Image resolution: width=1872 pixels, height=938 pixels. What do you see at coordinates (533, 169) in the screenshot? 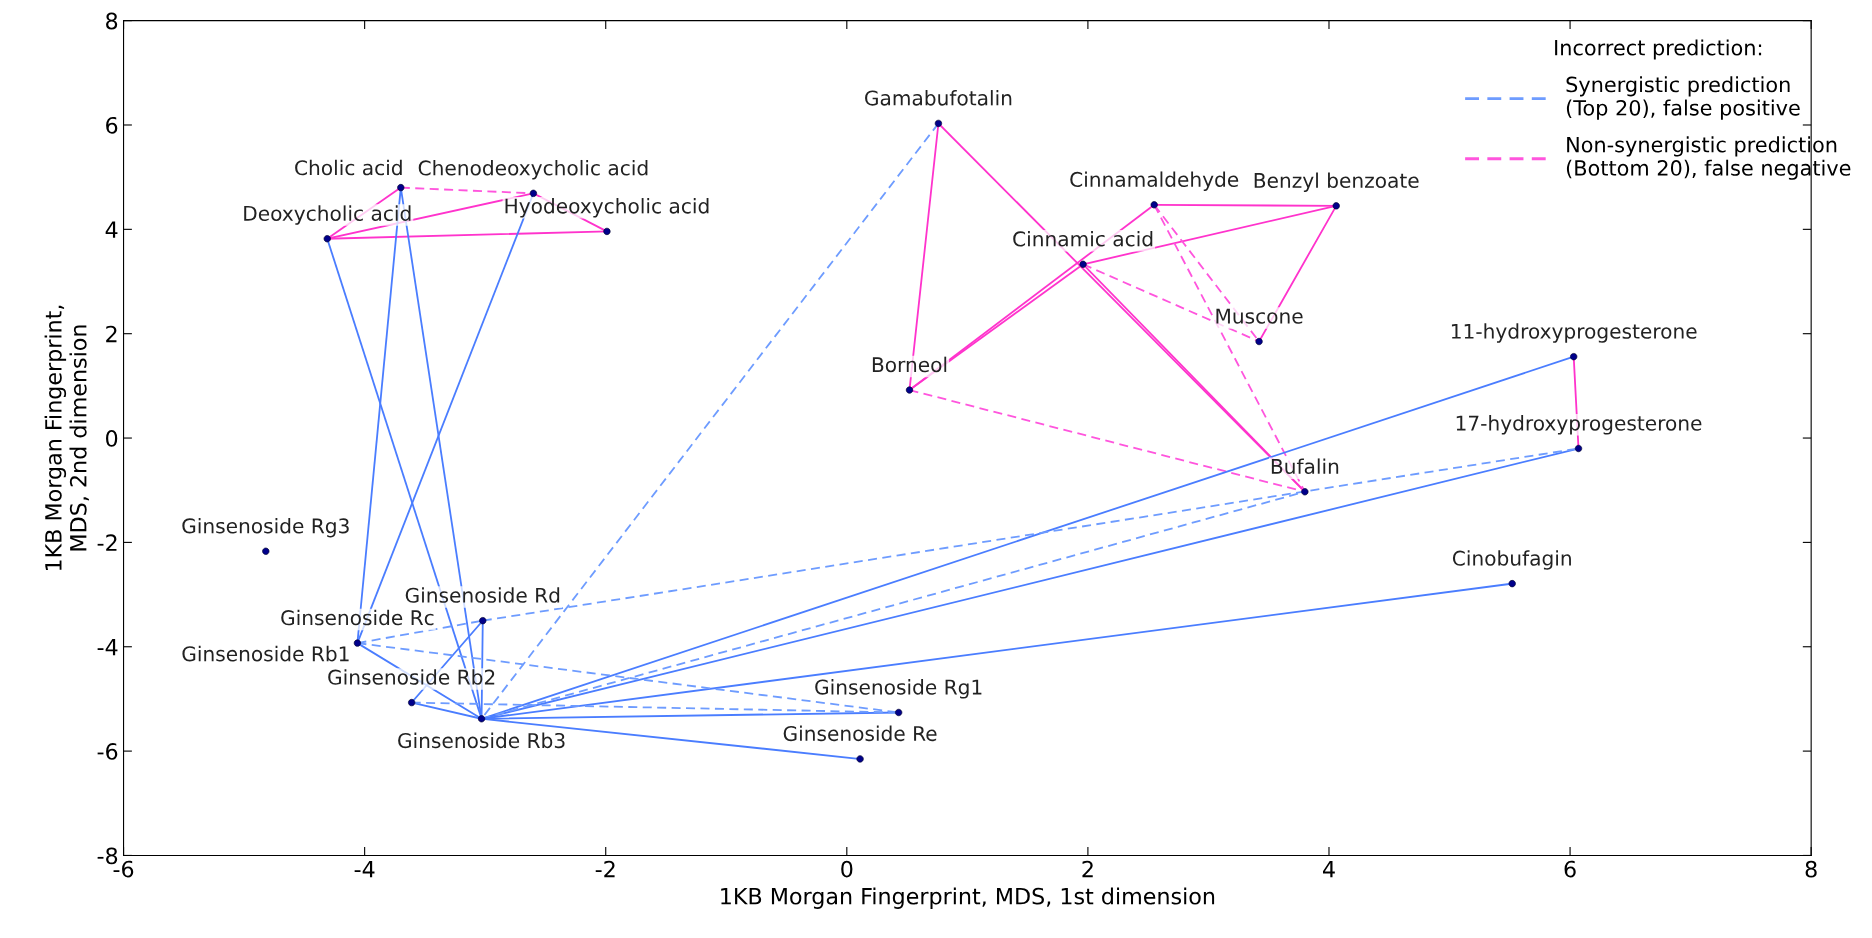
I see `annotation: Chenodeoxycholic acid` at bounding box center [533, 169].